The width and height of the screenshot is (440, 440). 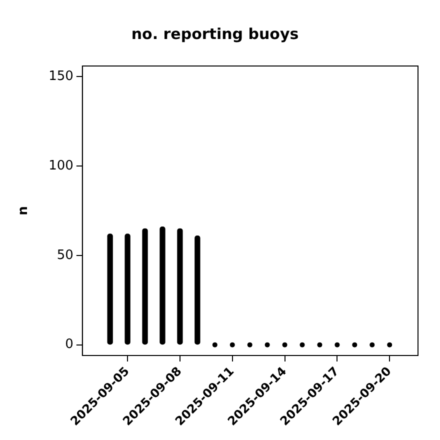 What do you see at coordinates (61, 76) in the screenshot?
I see `y-tick-label: 150` at bounding box center [61, 76].